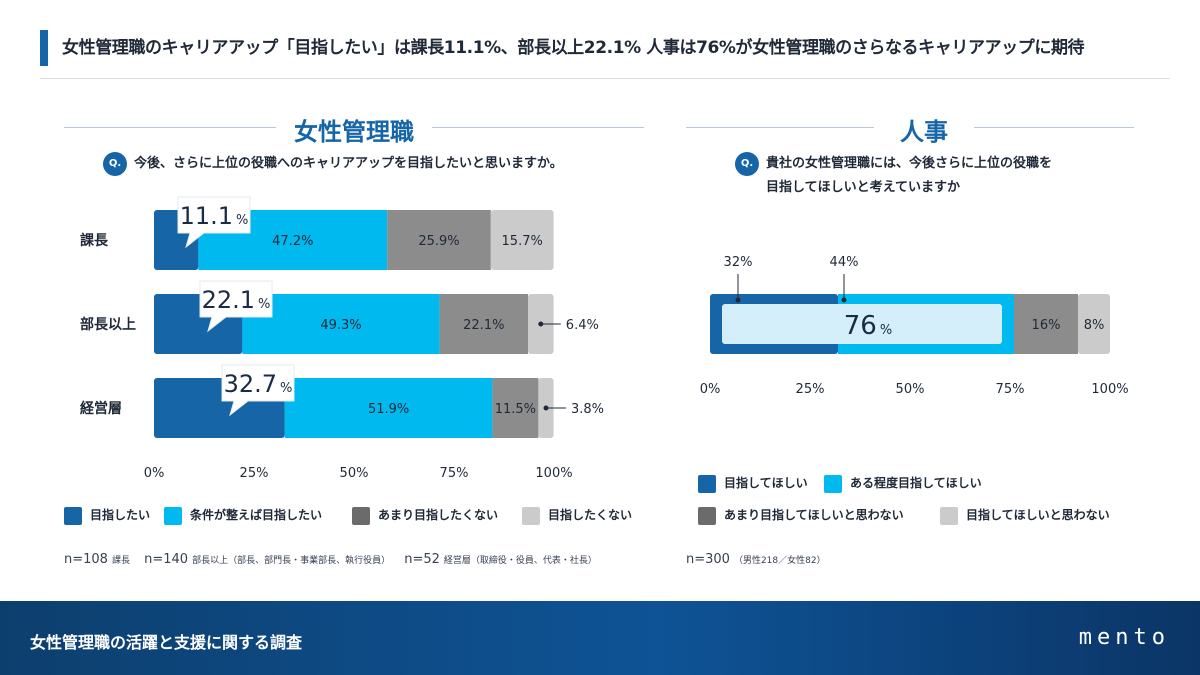 The image size is (1200, 675). What do you see at coordinates (600, 638) in the screenshot?
I see `footer-band: 女性管理職の活躍と支援に関する調査 mento` at bounding box center [600, 638].